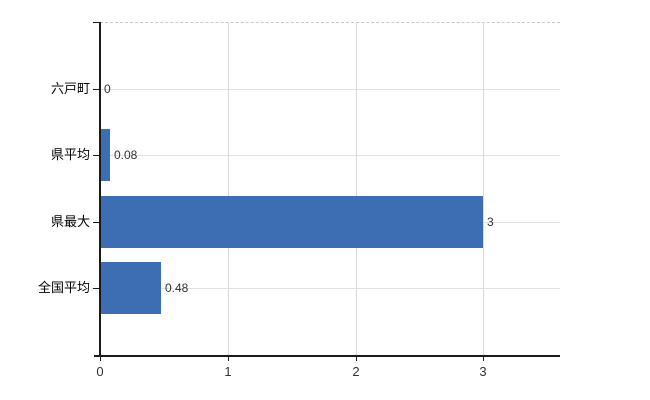 The height and width of the screenshot is (400, 650). I want to click on bar-value-label: 0, so click(107, 89).